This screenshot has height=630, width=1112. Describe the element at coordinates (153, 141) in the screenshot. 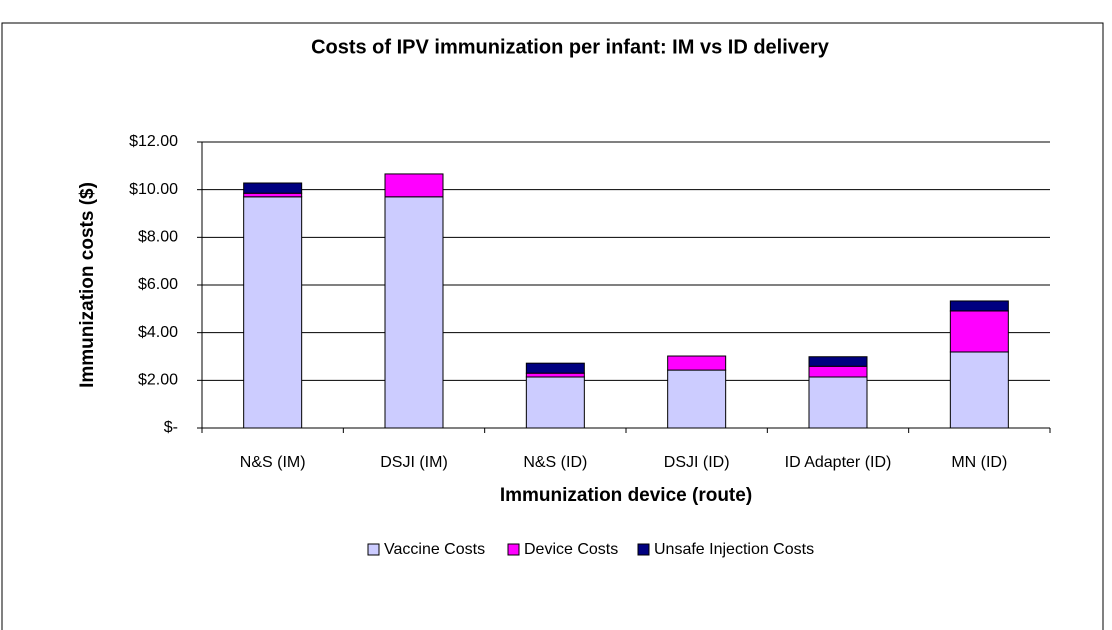

I see `y-tick-label: $12.00` at that location.